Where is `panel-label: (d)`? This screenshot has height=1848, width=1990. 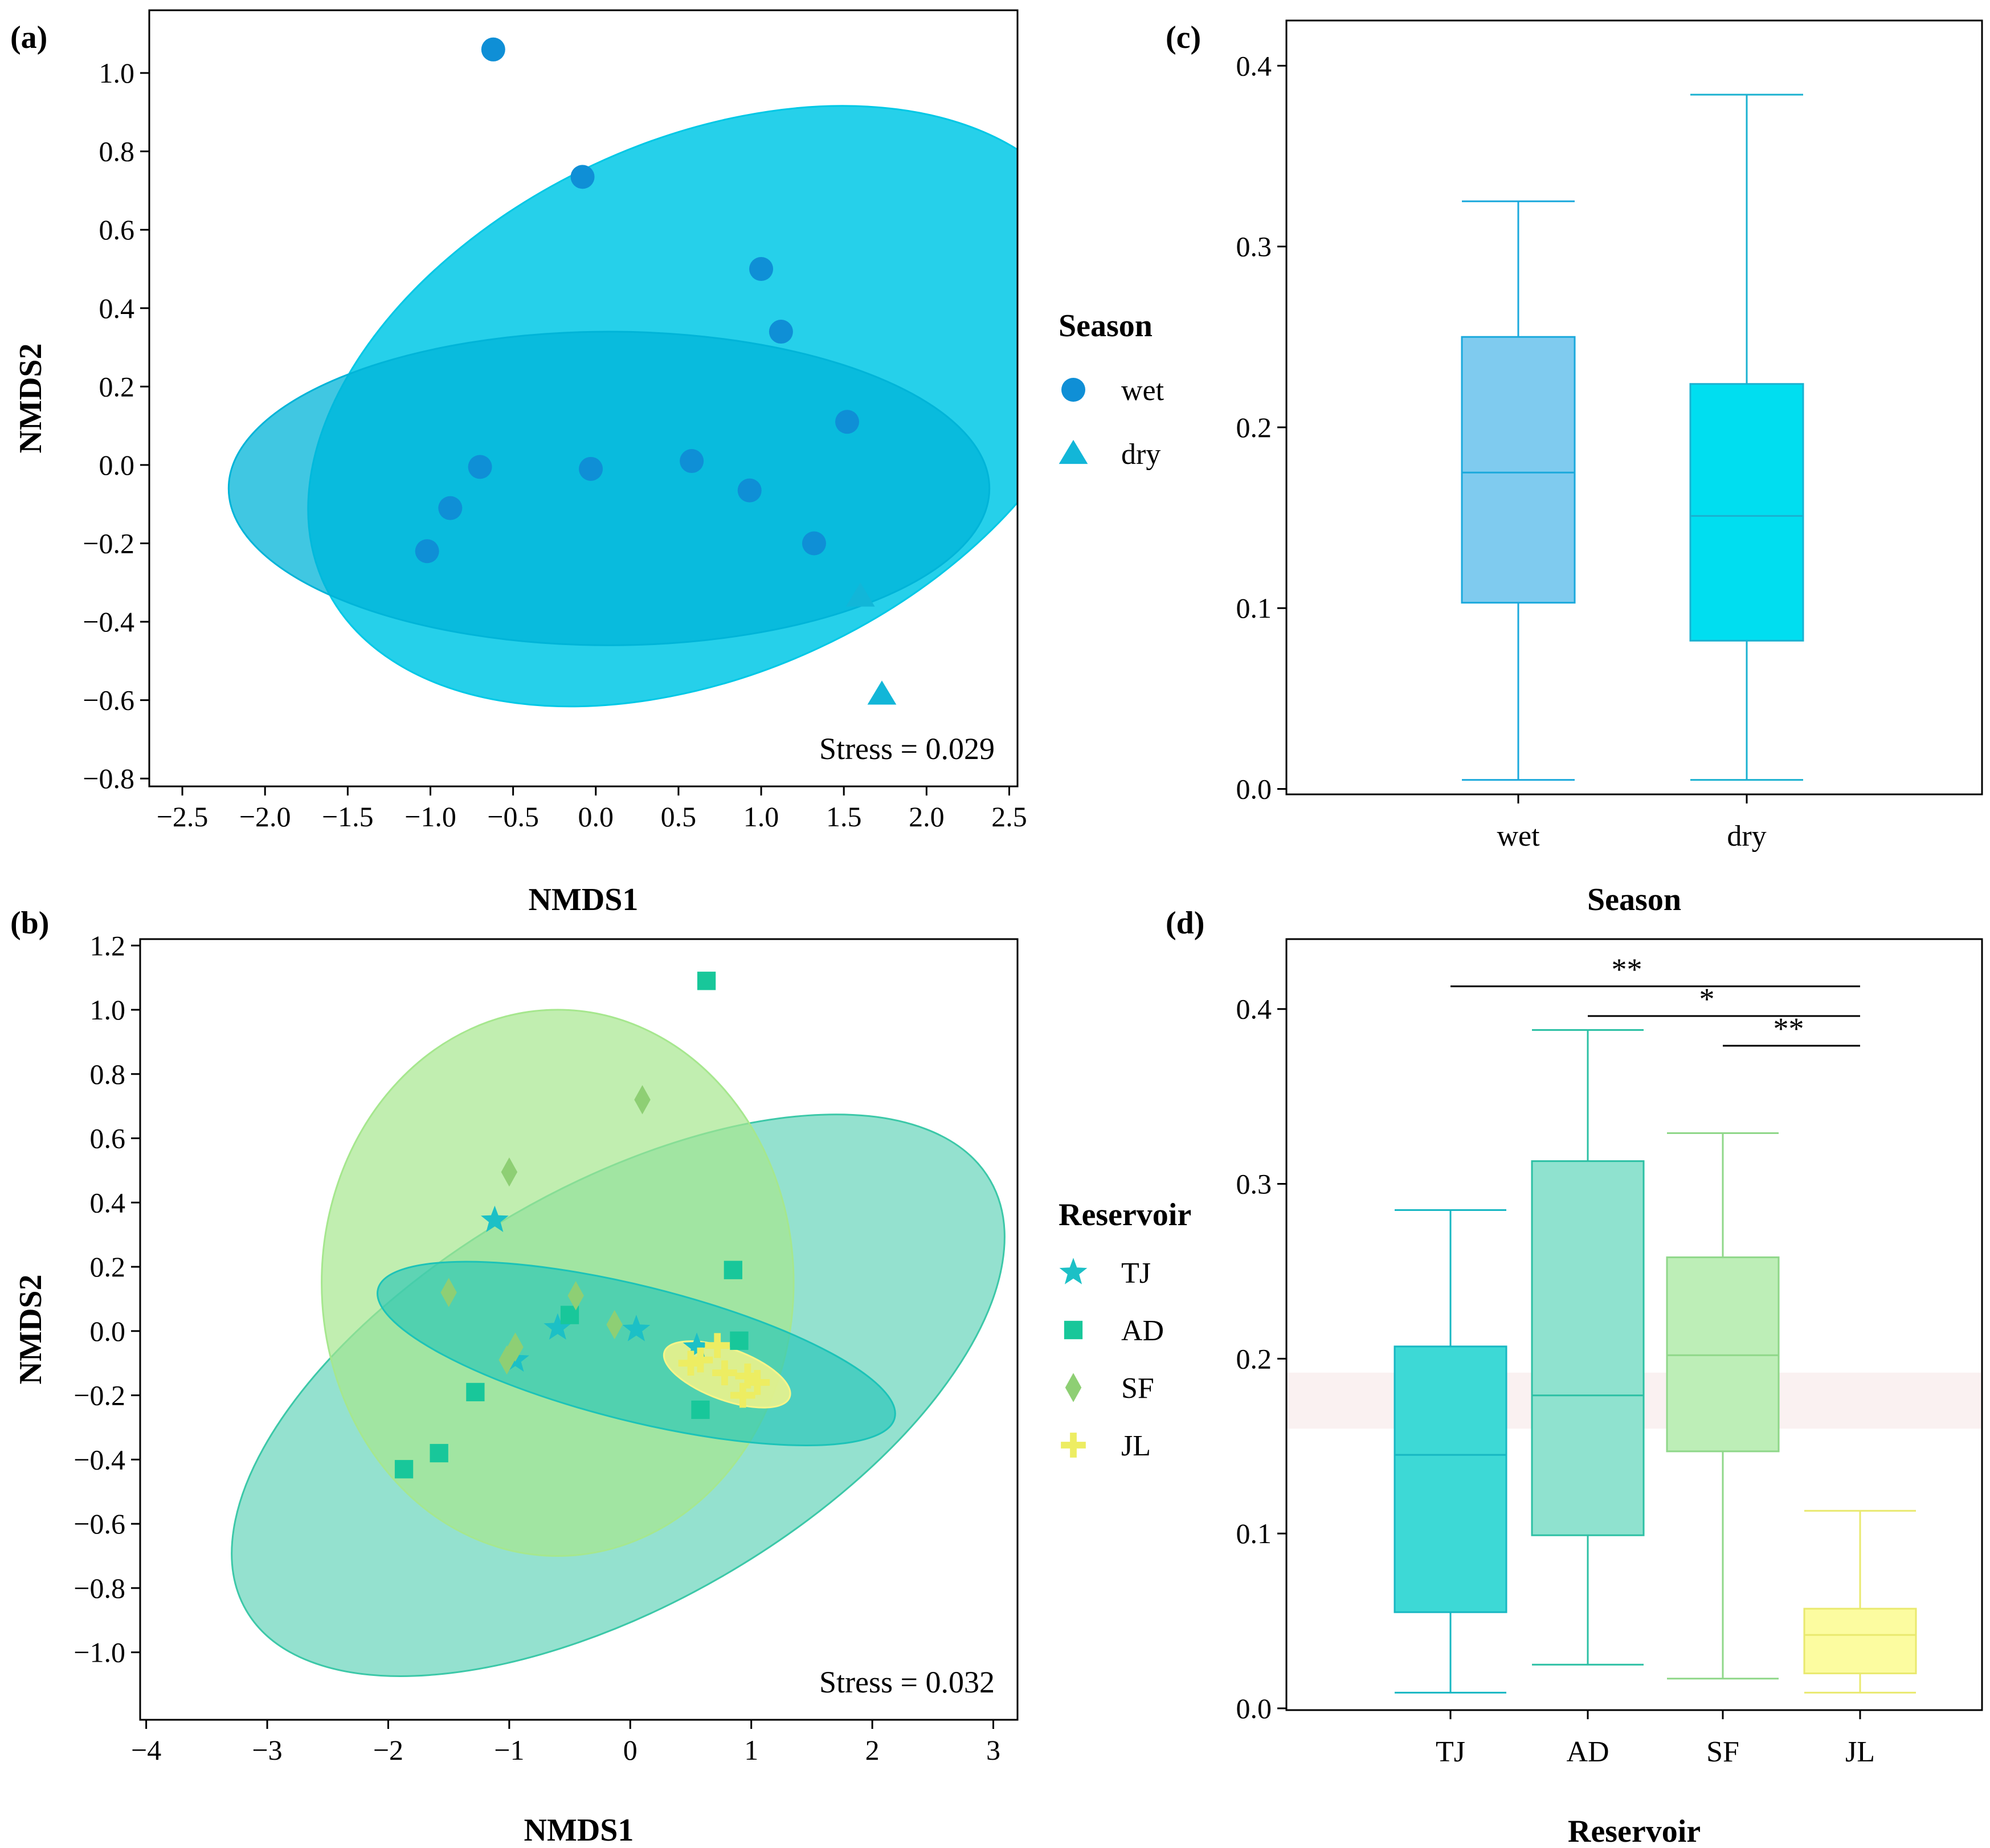
panel-label: (d) is located at coordinates (1185, 923).